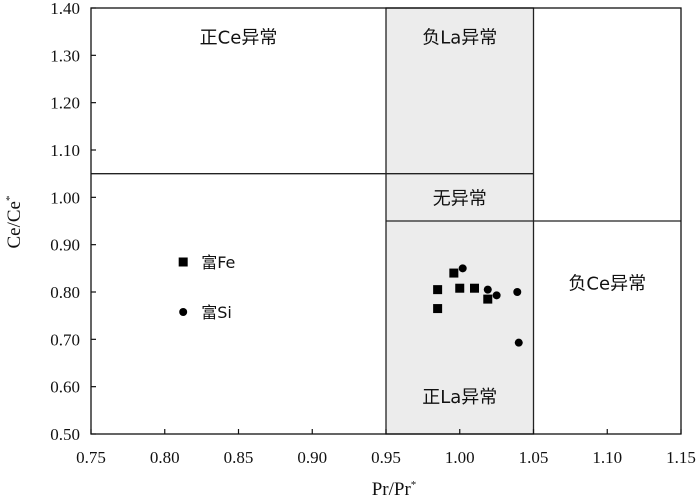  What do you see at coordinates (65, 387) in the screenshot?
I see `y-tick-label: 0.60` at bounding box center [65, 387].